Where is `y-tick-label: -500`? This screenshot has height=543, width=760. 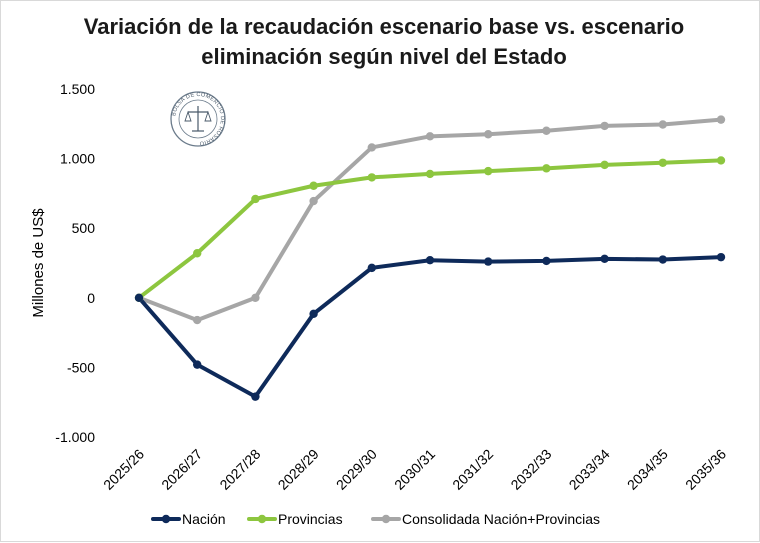 y-tick-label: -500 is located at coordinates (81, 367).